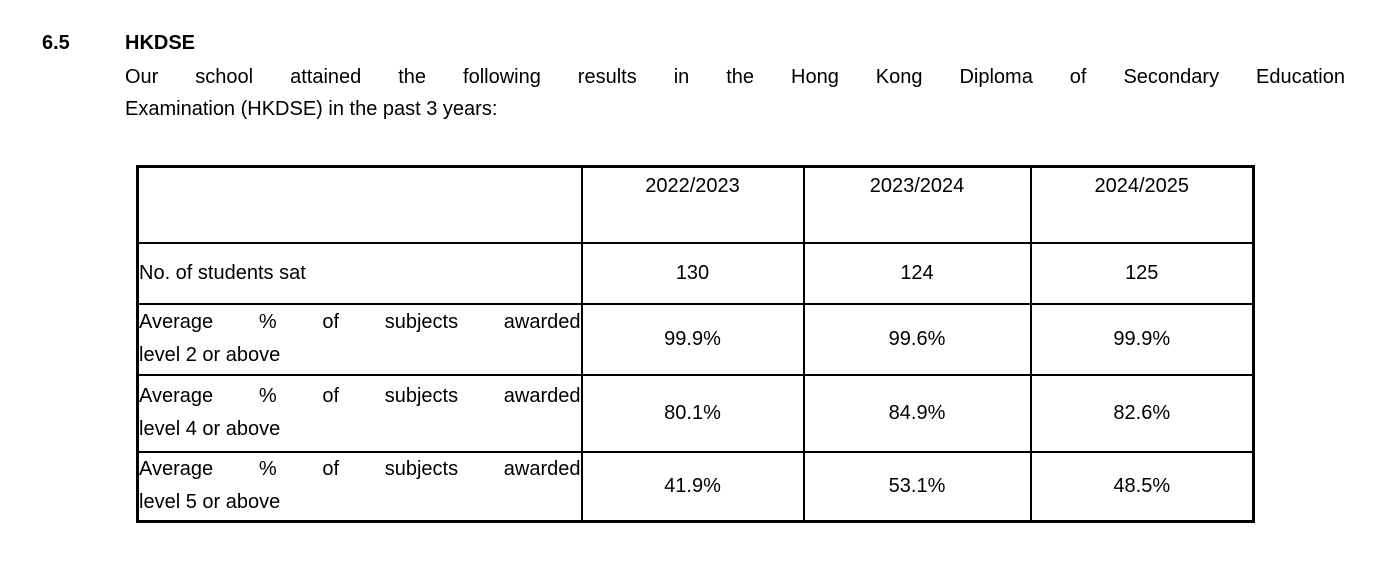 This screenshot has height=569, width=1373. What do you see at coordinates (1142, 273) in the screenshot?
I see `value-cell: 125` at bounding box center [1142, 273].